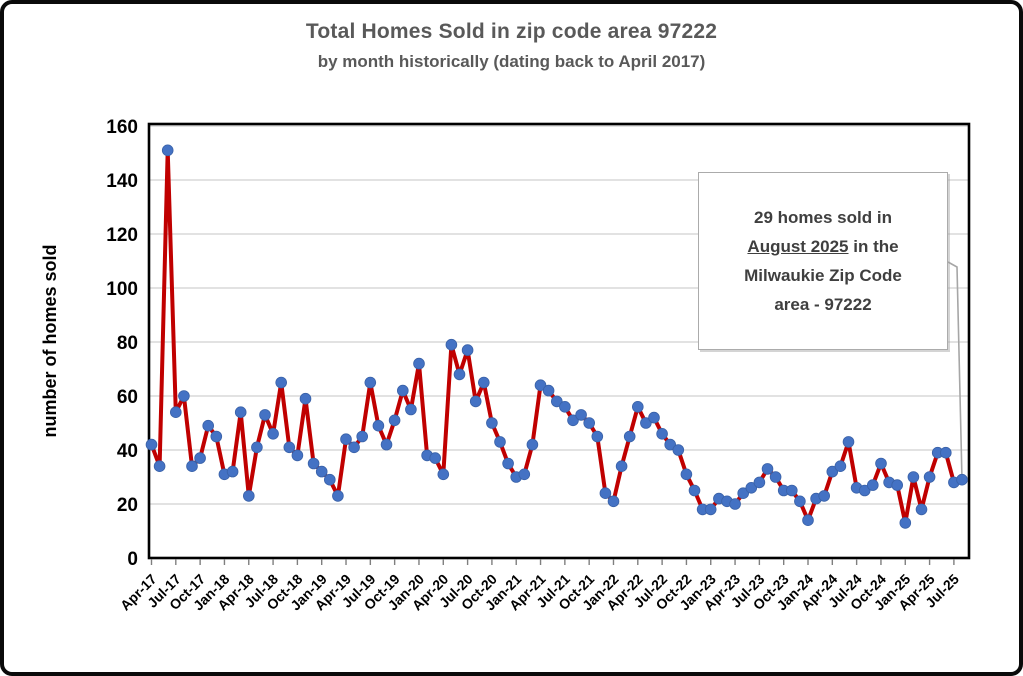 This screenshot has width=1023, height=676. What do you see at coordinates (823, 217) in the screenshot?
I see `annotation-line-1: 29 homes sold in` at bounding box center [823, 217].